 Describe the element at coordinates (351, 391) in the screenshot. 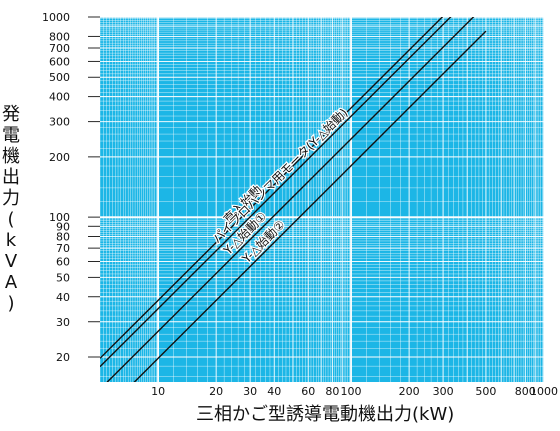

I see `x-tick-label: 100` at that location.